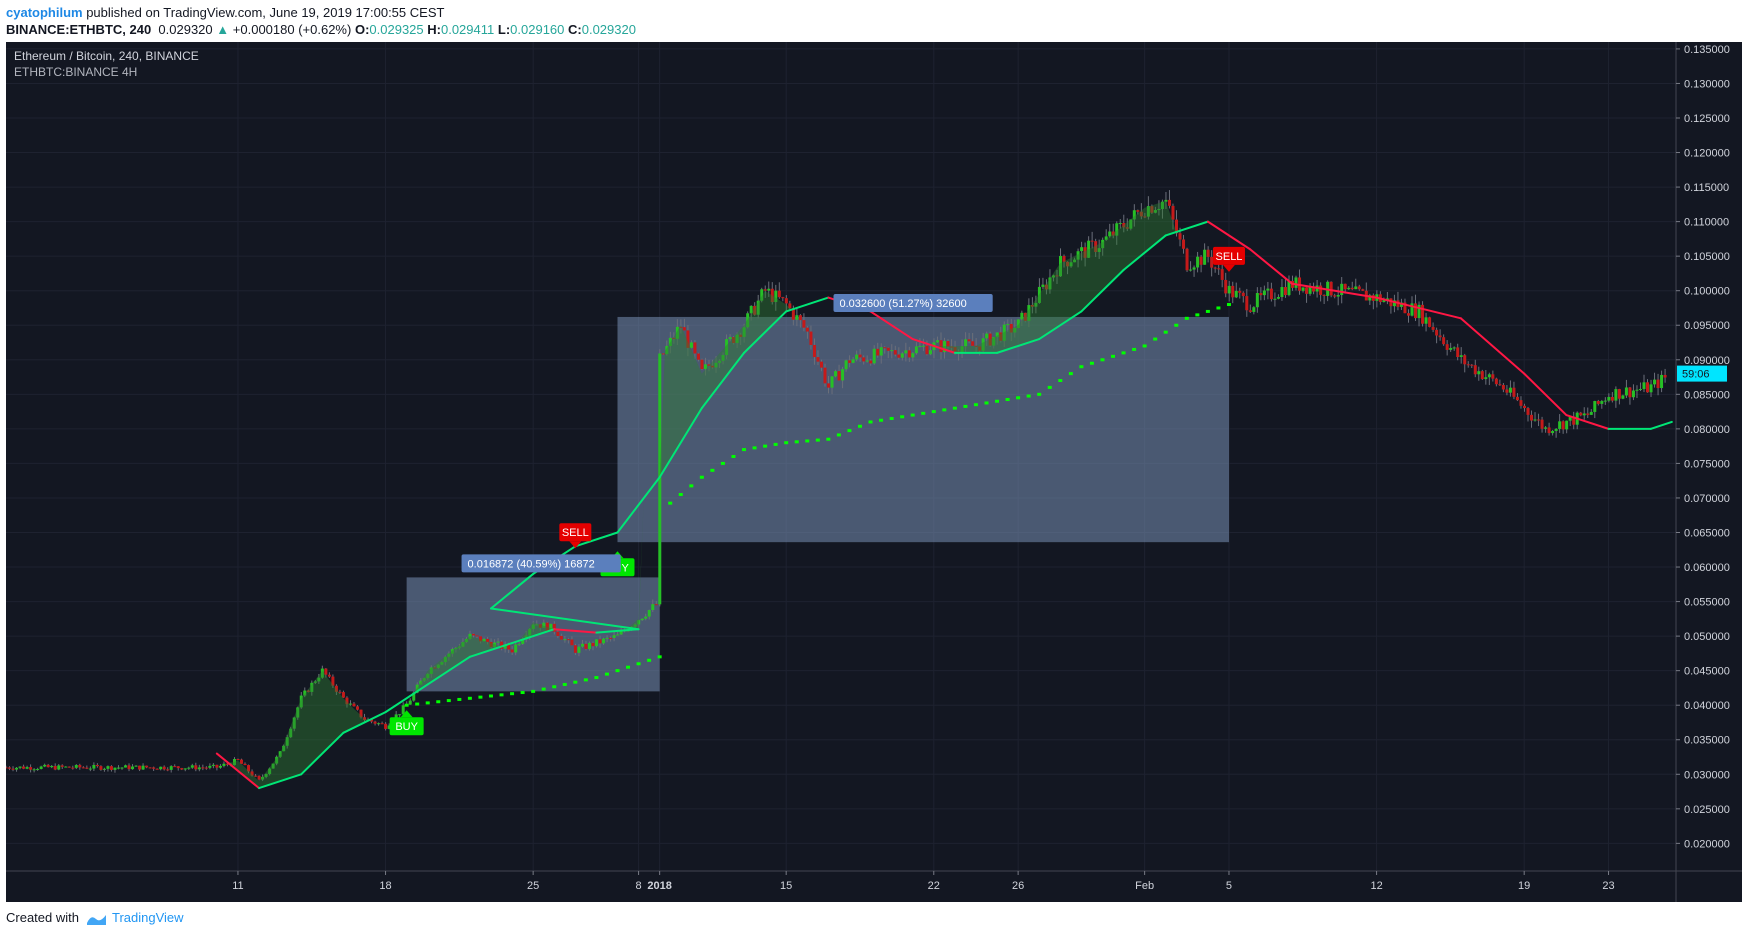 The width and height of the screenshot is (1748, 937). Describe the element at coordinates (223, 29) in the screenshot. I see `arrow-up-icon: ▲` at that location.